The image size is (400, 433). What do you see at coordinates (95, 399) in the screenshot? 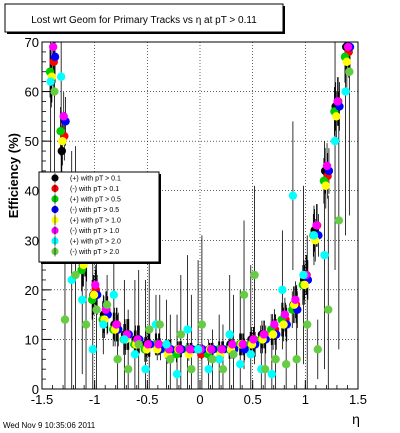
I see `x-tick-label: -1` at bounding box center [95, 399].